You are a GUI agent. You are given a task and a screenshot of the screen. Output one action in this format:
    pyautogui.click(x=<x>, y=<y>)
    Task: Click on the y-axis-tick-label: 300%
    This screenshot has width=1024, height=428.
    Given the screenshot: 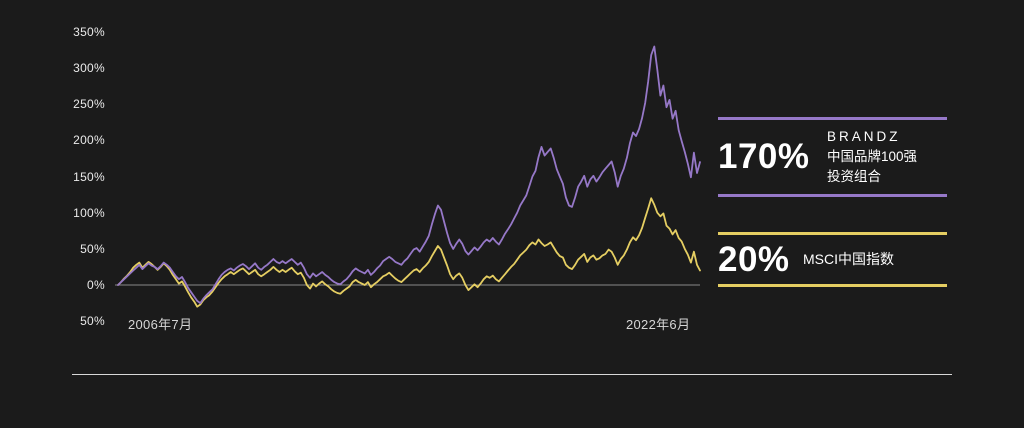 What is the action you would take?
    pyautogui.click(x=89, y=68)
    